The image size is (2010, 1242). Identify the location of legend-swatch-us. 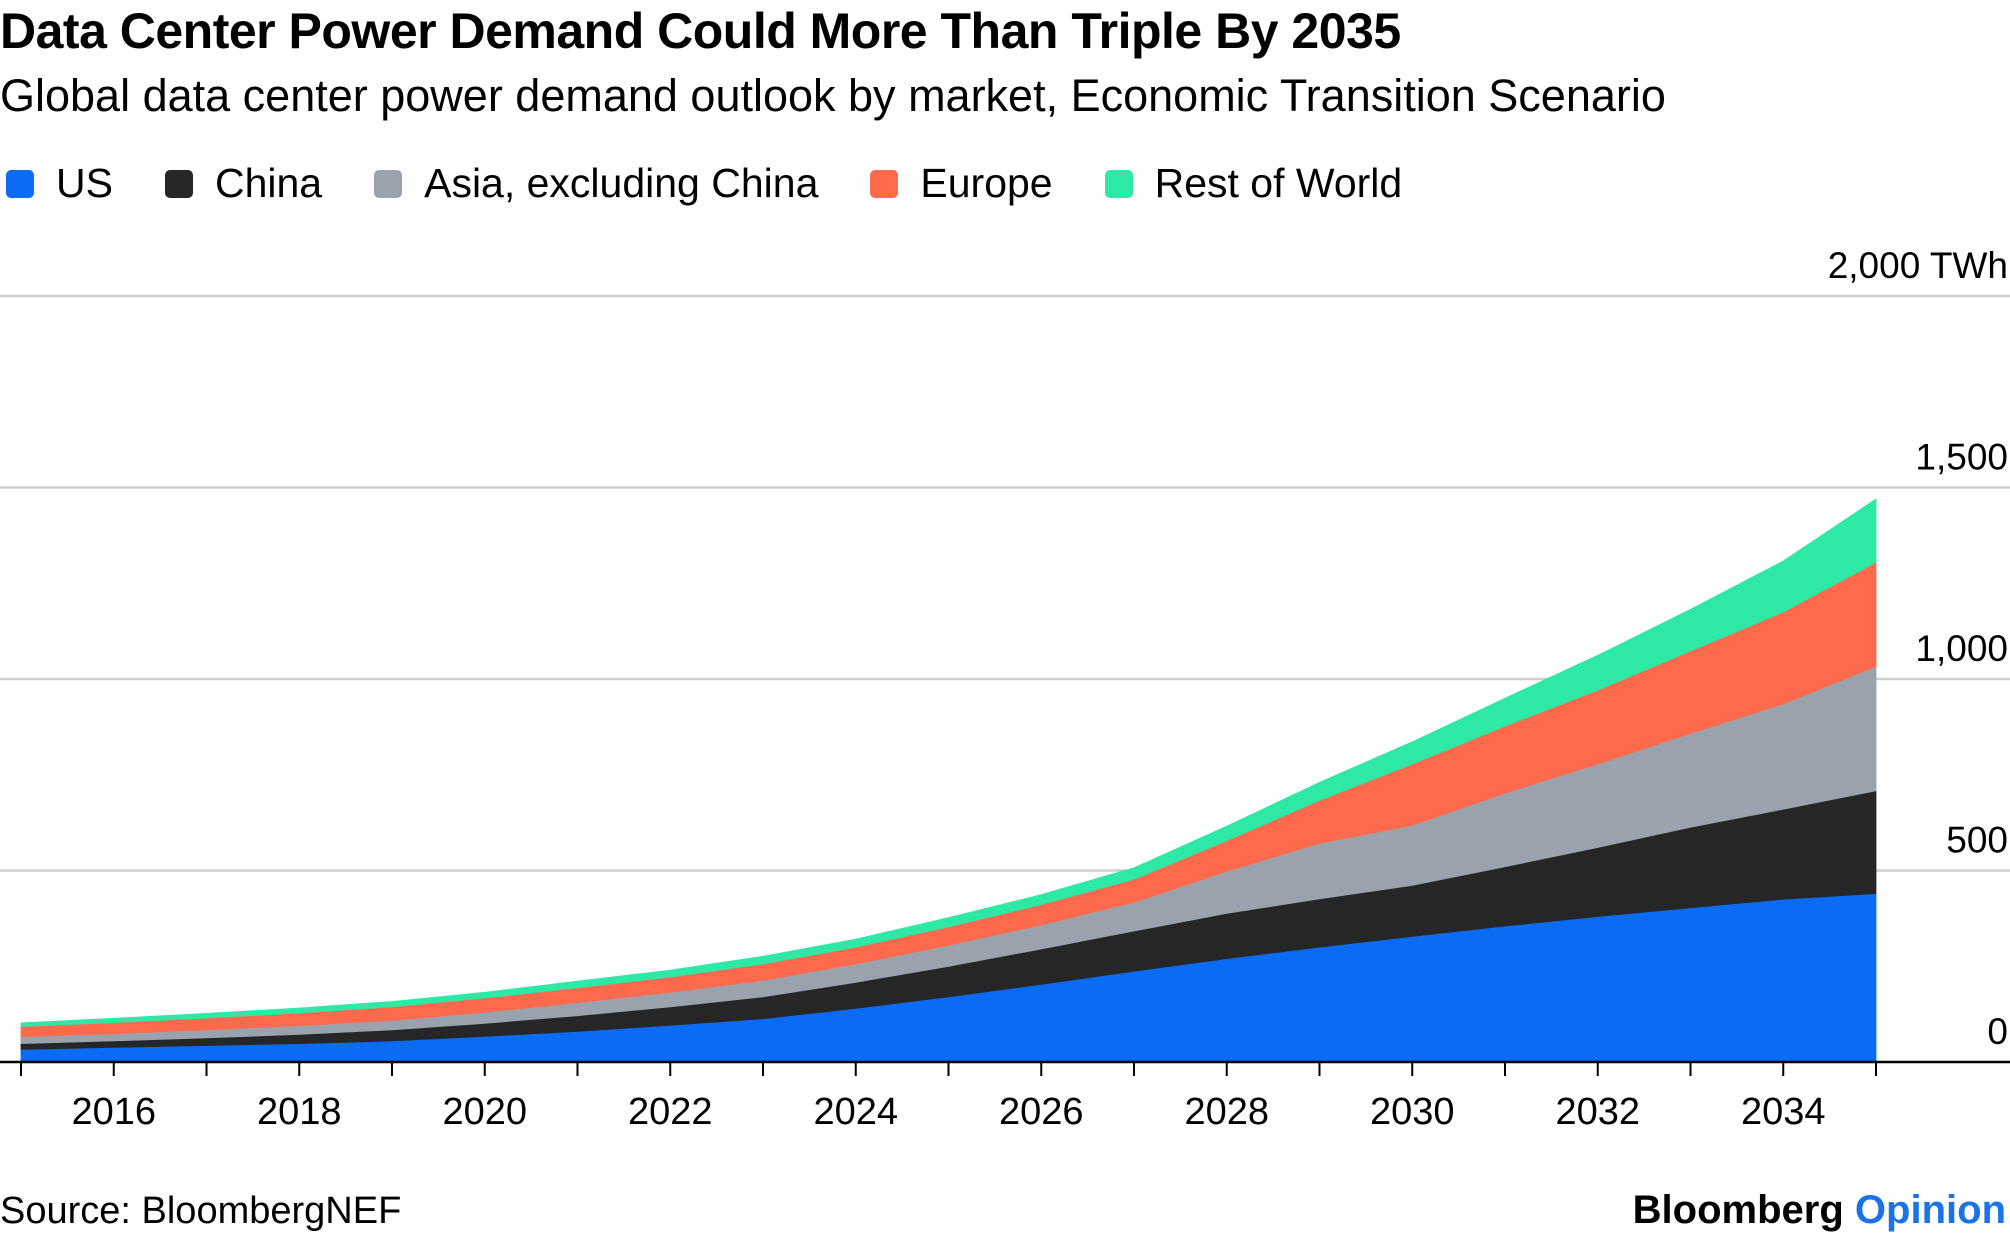
(20, 183).